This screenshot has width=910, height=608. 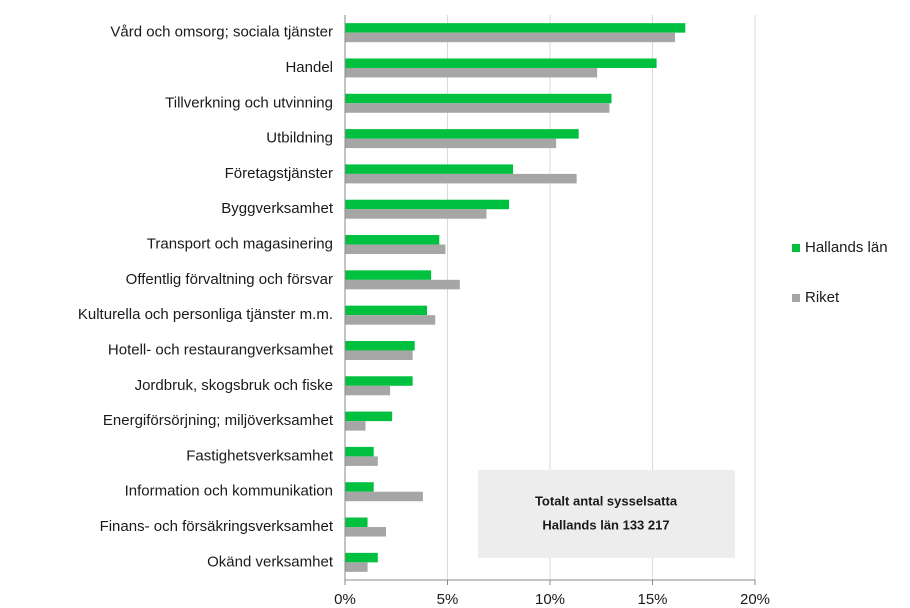 I want to click on y-tick-label: Företagstjänster, so click(x=279, y=173).